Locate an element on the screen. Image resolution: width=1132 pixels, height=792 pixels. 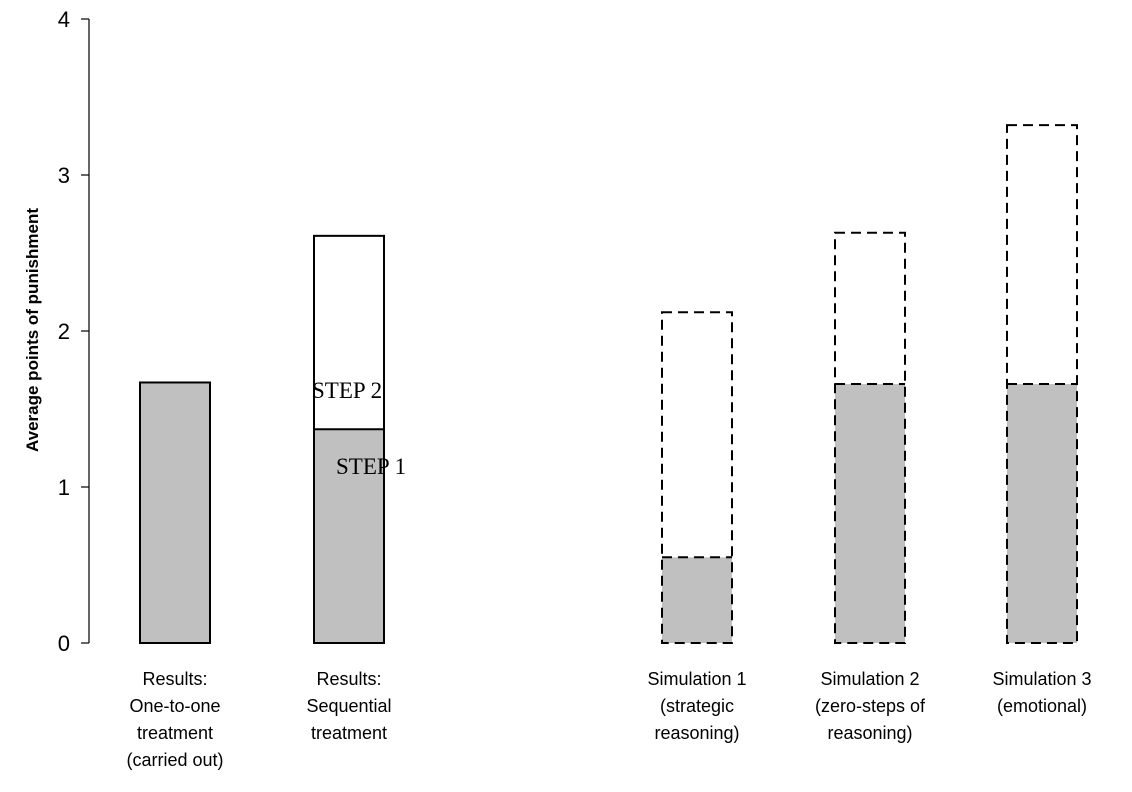
category-label: Results: Sequential treatment is located at coordinates (348, 706).